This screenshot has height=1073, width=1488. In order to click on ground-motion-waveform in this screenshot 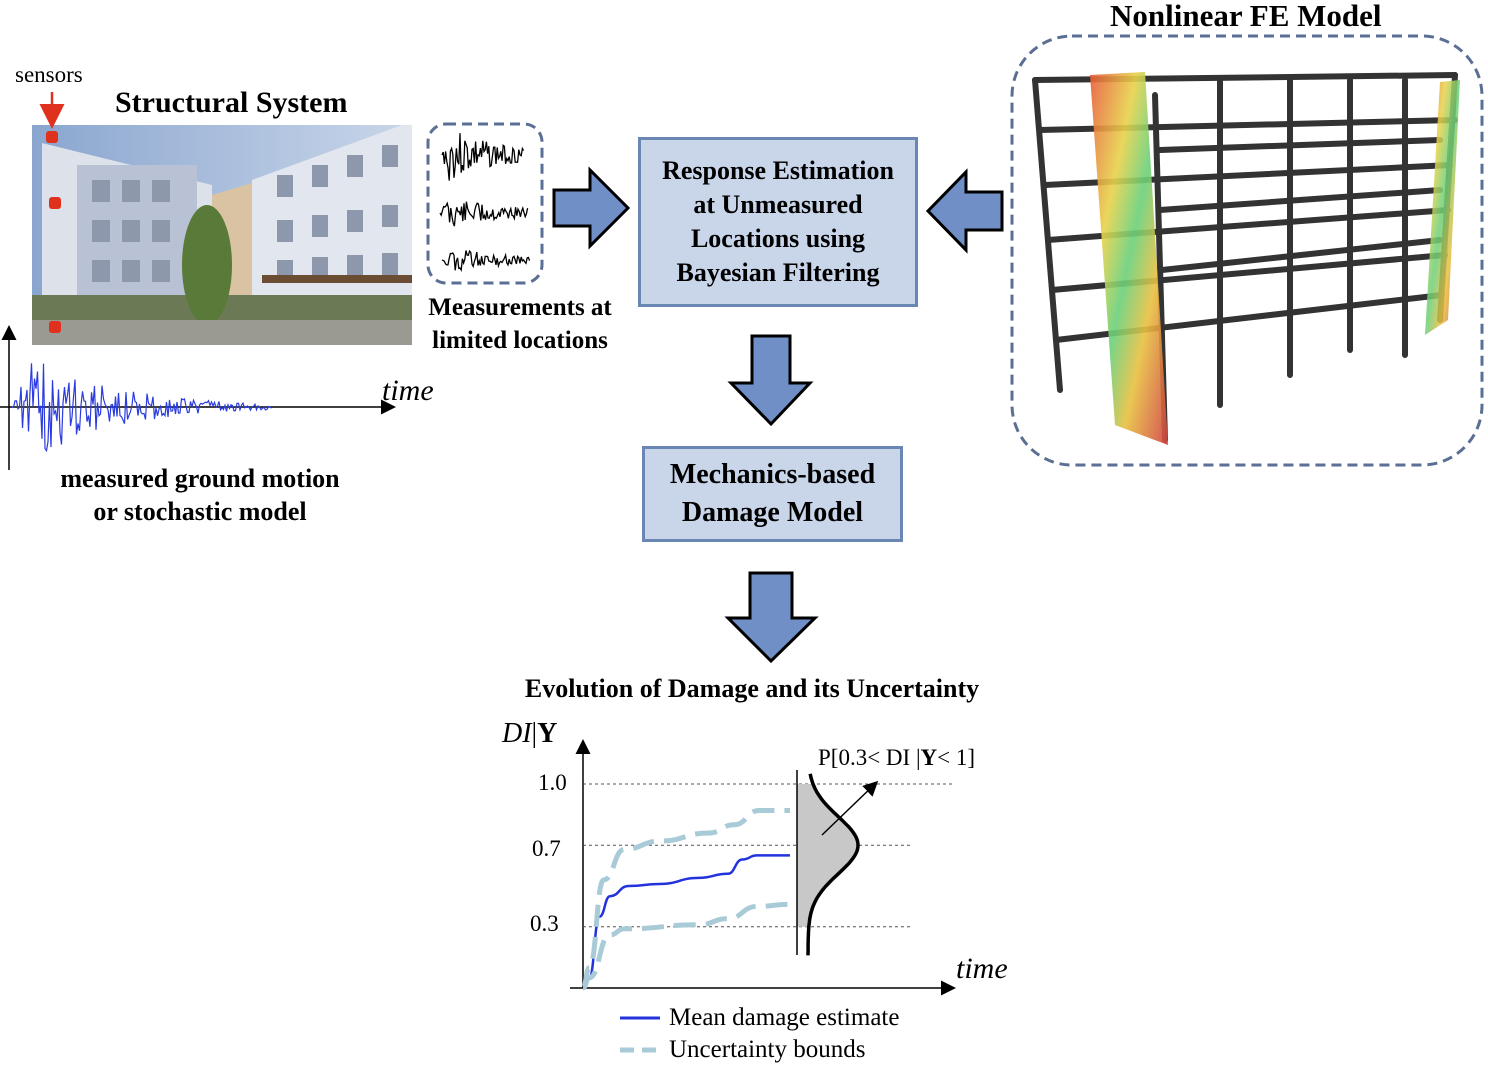, I will do `click(141, 408)`.